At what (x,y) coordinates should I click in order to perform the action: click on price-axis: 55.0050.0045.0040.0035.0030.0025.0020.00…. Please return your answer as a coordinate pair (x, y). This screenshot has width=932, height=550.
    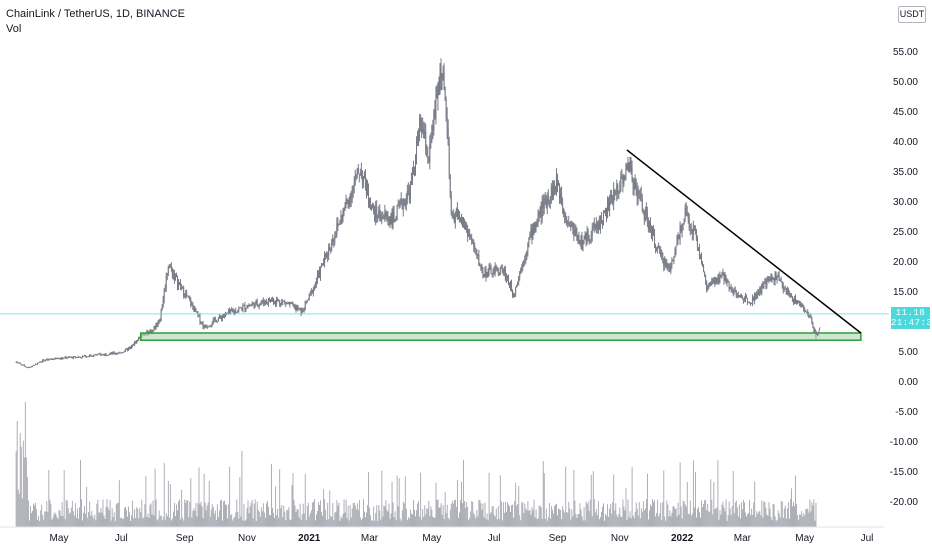
    Looking at the image, I should click on (904, 277).